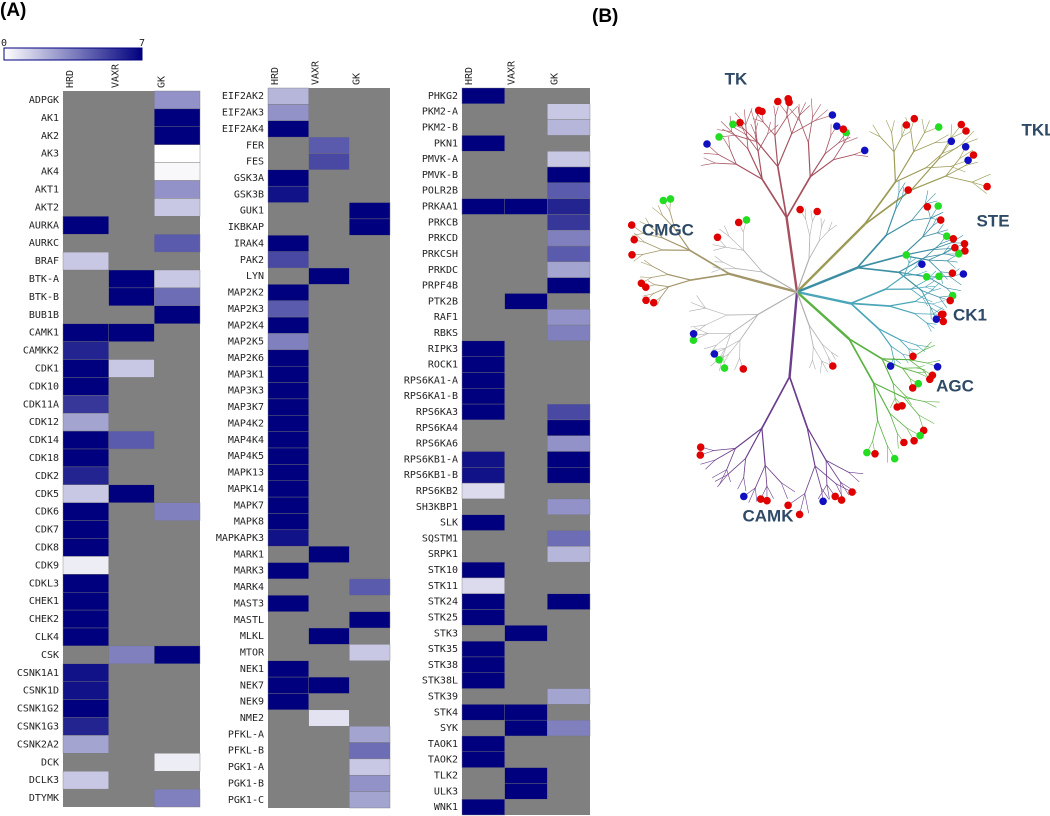 This screenshot has width=1050, height=816. Describe the element at coordinates (50, 136) in the screenshot. I see `row-label: AK2` at that location.